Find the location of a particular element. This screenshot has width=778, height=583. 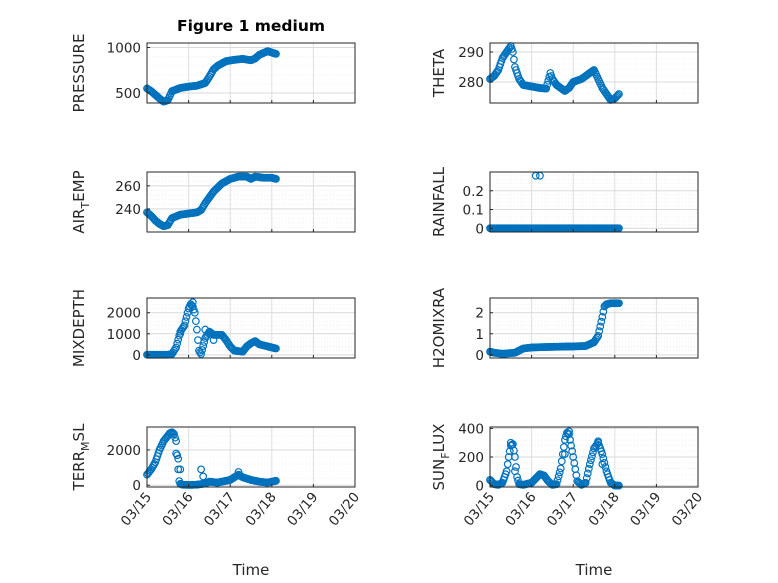

y-tick-label: 280 is located at coordinates (471, 83).